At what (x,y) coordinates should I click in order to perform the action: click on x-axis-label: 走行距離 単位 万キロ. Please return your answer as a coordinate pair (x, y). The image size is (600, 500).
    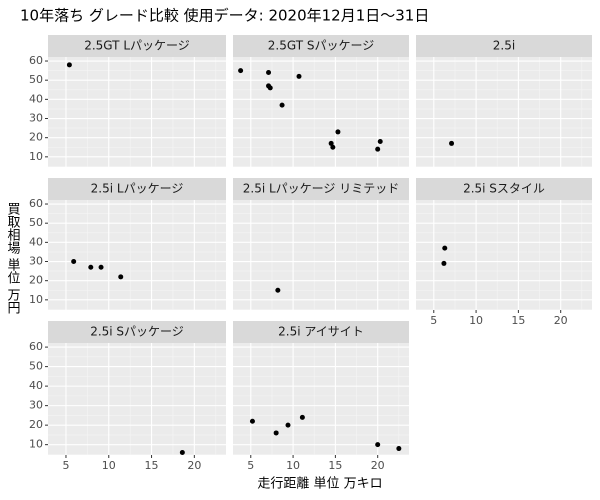
    Looking at the image, I should click on (319, 484).